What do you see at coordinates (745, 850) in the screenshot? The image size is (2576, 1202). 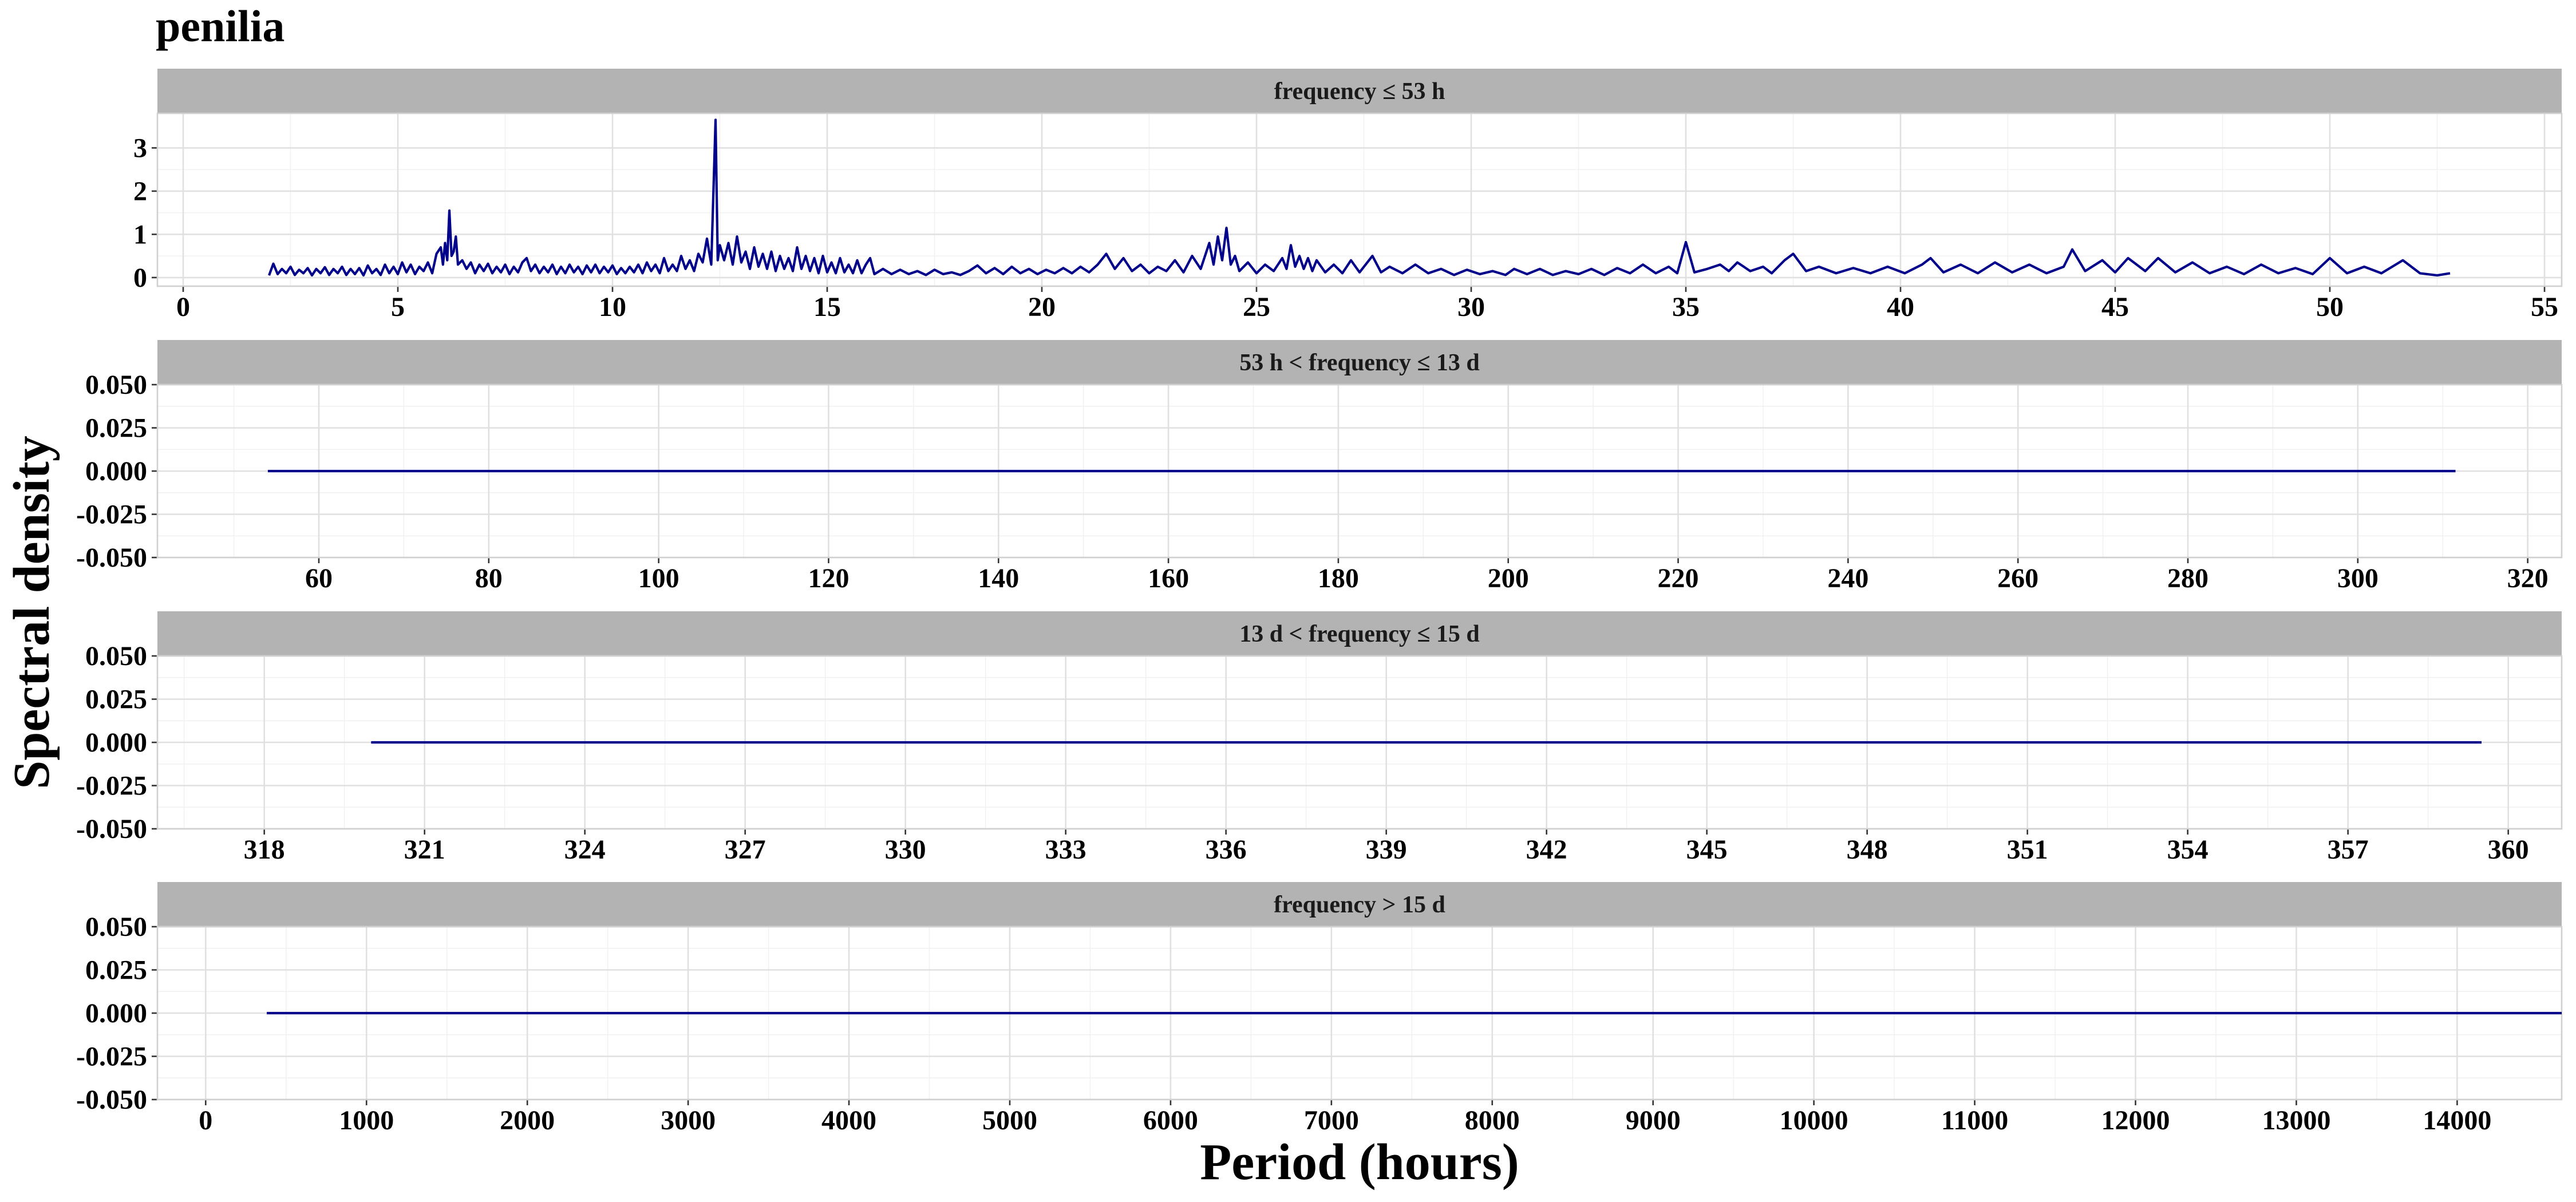 I see `x-tick-label: 327` at bounding box center [745, 850].